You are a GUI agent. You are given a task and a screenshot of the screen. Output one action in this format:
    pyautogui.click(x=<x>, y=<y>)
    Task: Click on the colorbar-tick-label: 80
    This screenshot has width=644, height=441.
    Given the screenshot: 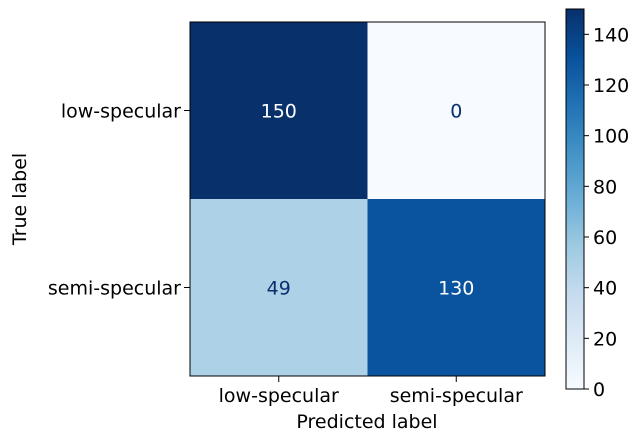 What is the action you would take?
    pyautogui.click(x=605, y=187)
    